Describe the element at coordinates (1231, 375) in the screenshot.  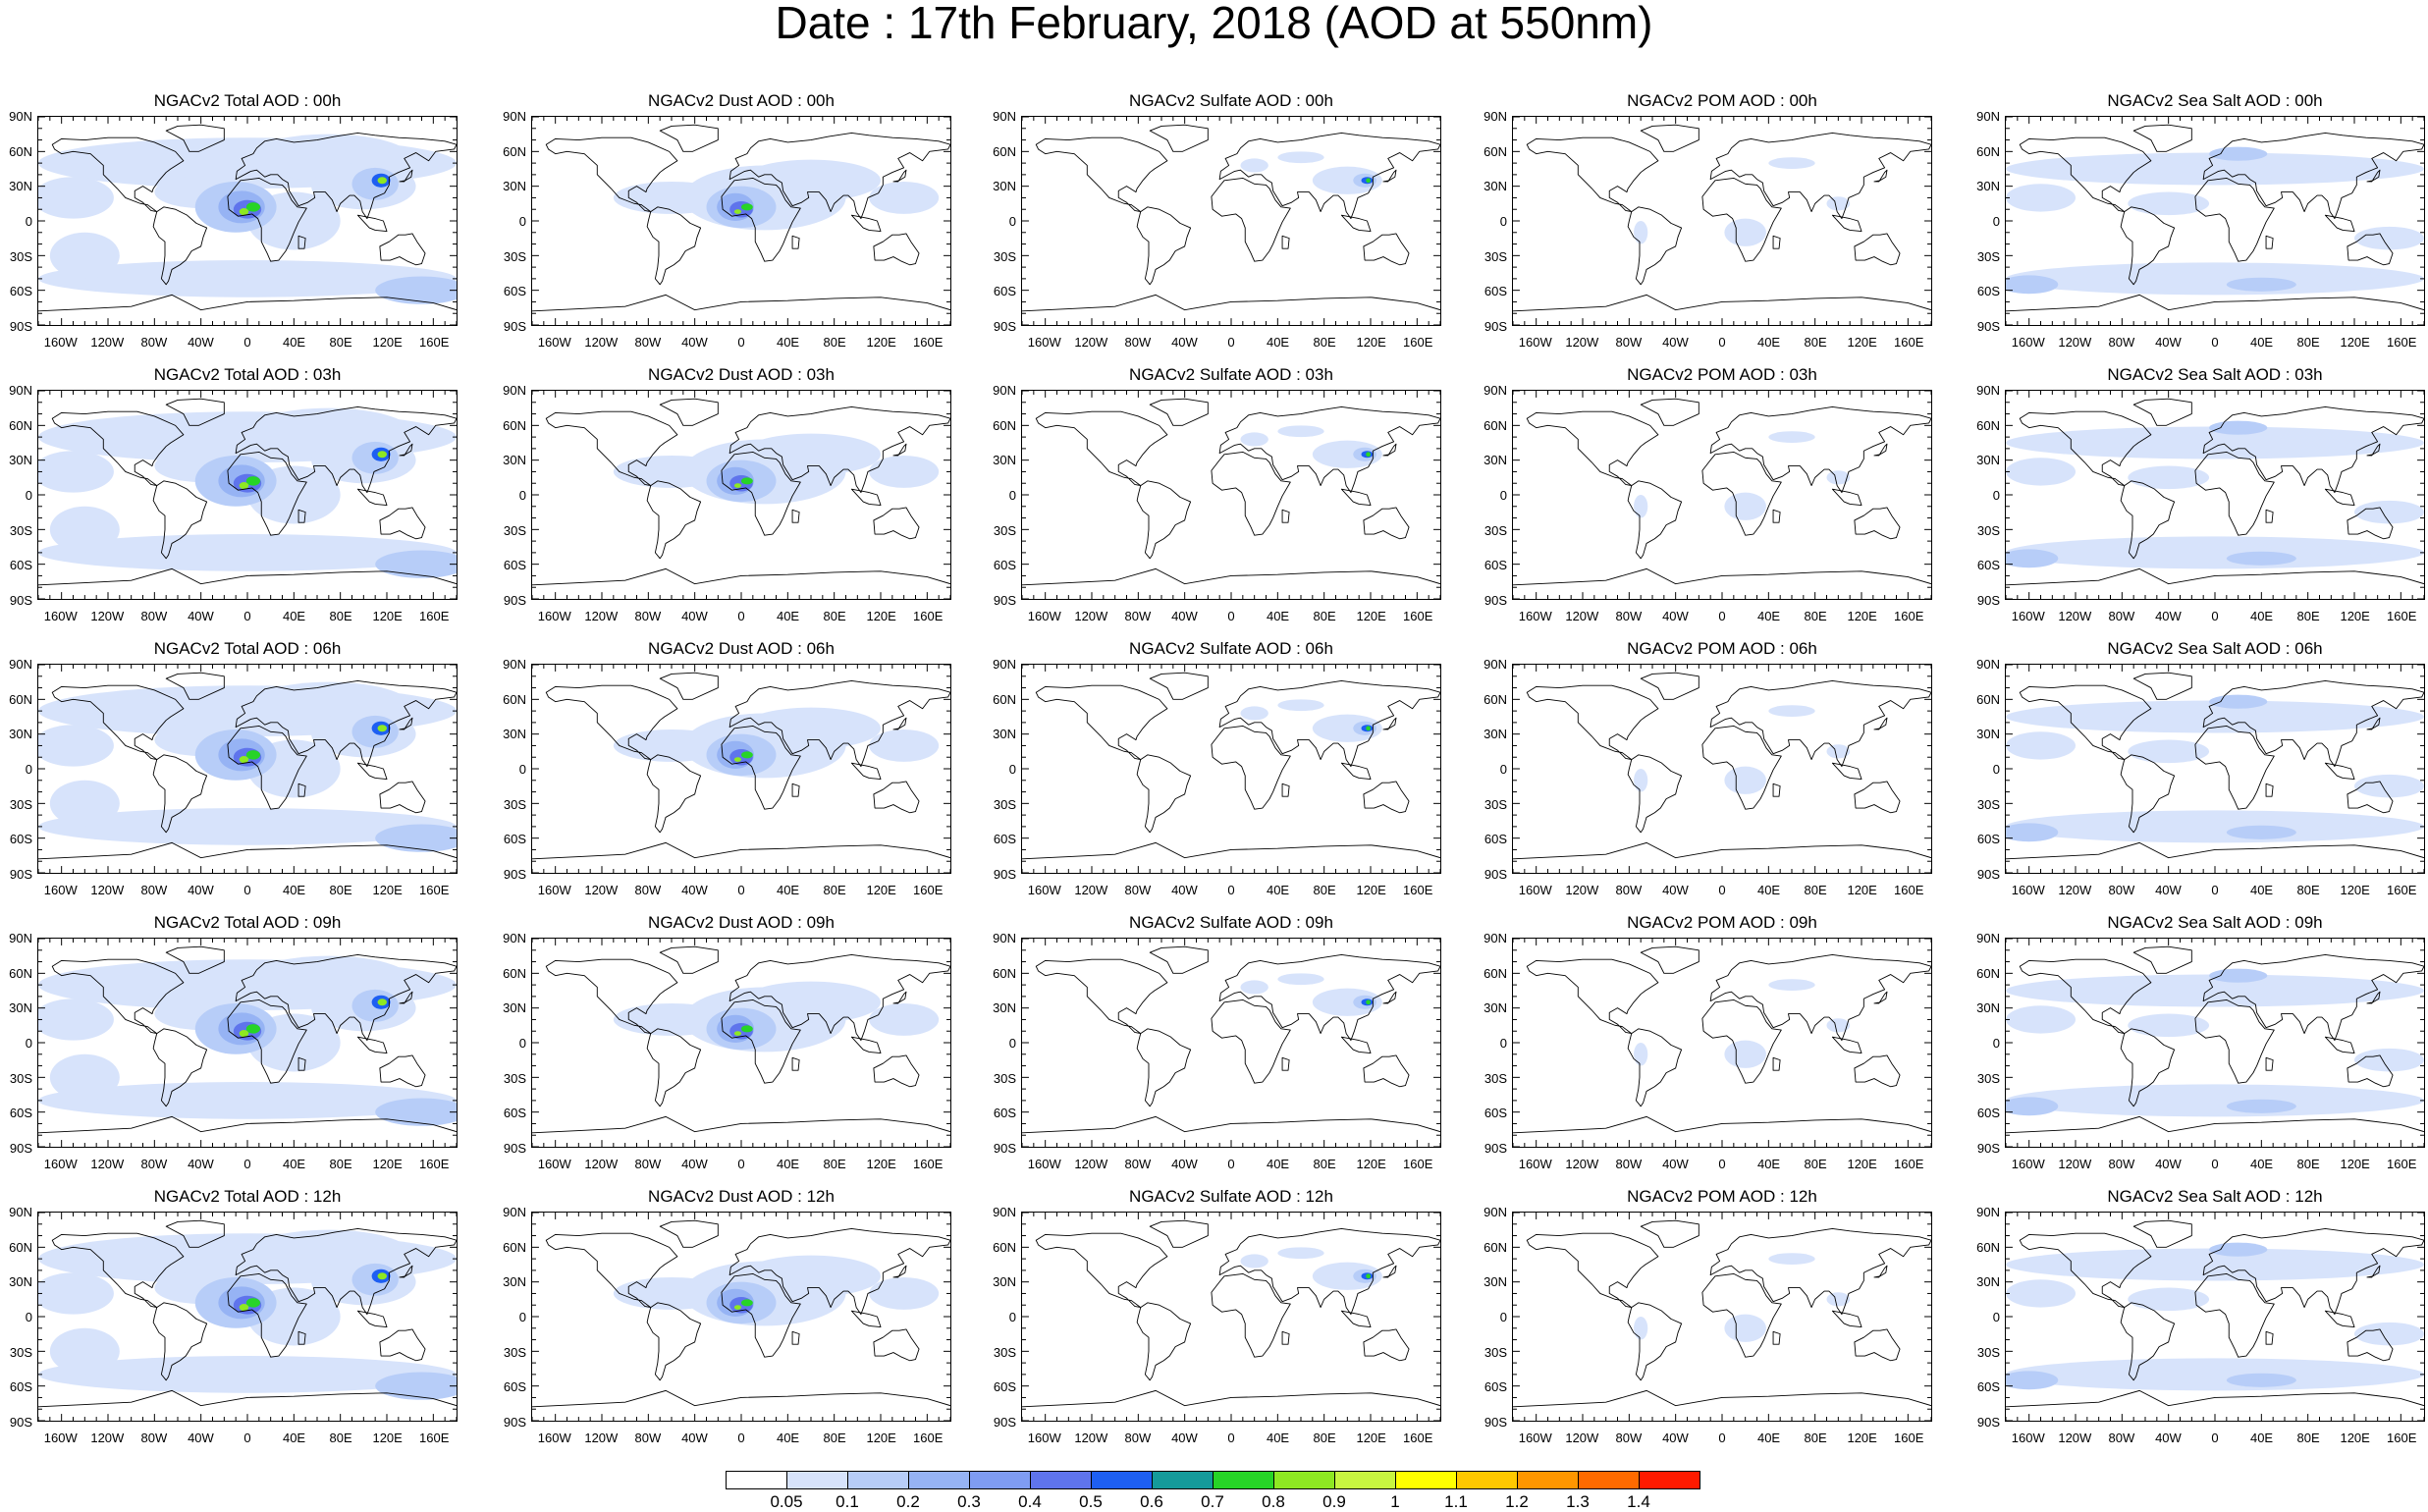
I see `panel-title: NGACv2 Sulfate AOD : 03h` at that location.